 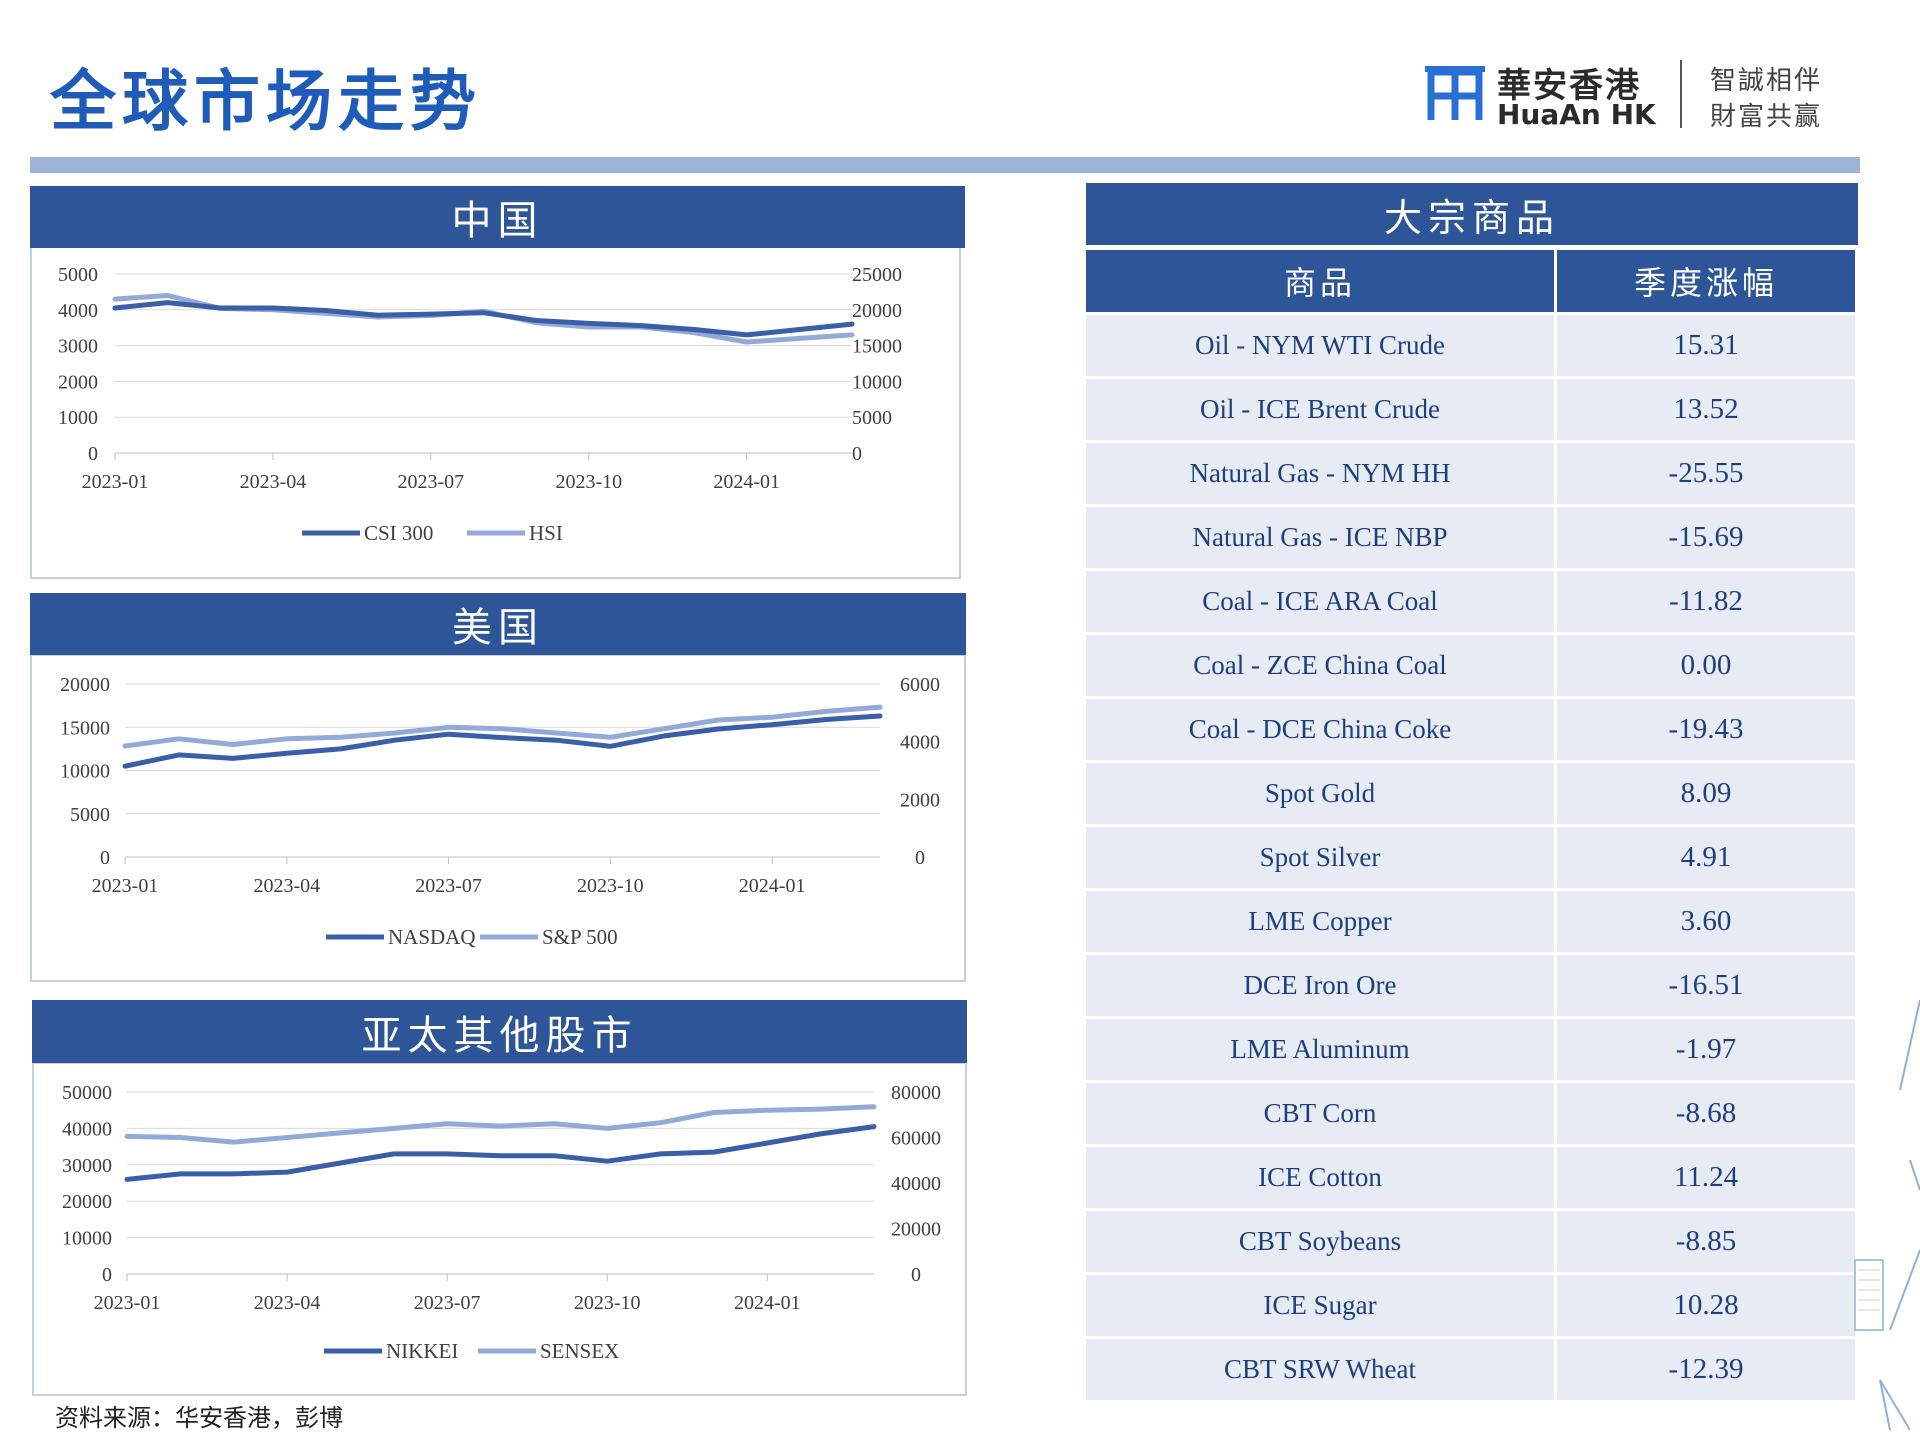 What do you see at coordinates (432, 937) in the screenshot?
I see `legend-label: NASDAQ` at bounding box center [432, 937].